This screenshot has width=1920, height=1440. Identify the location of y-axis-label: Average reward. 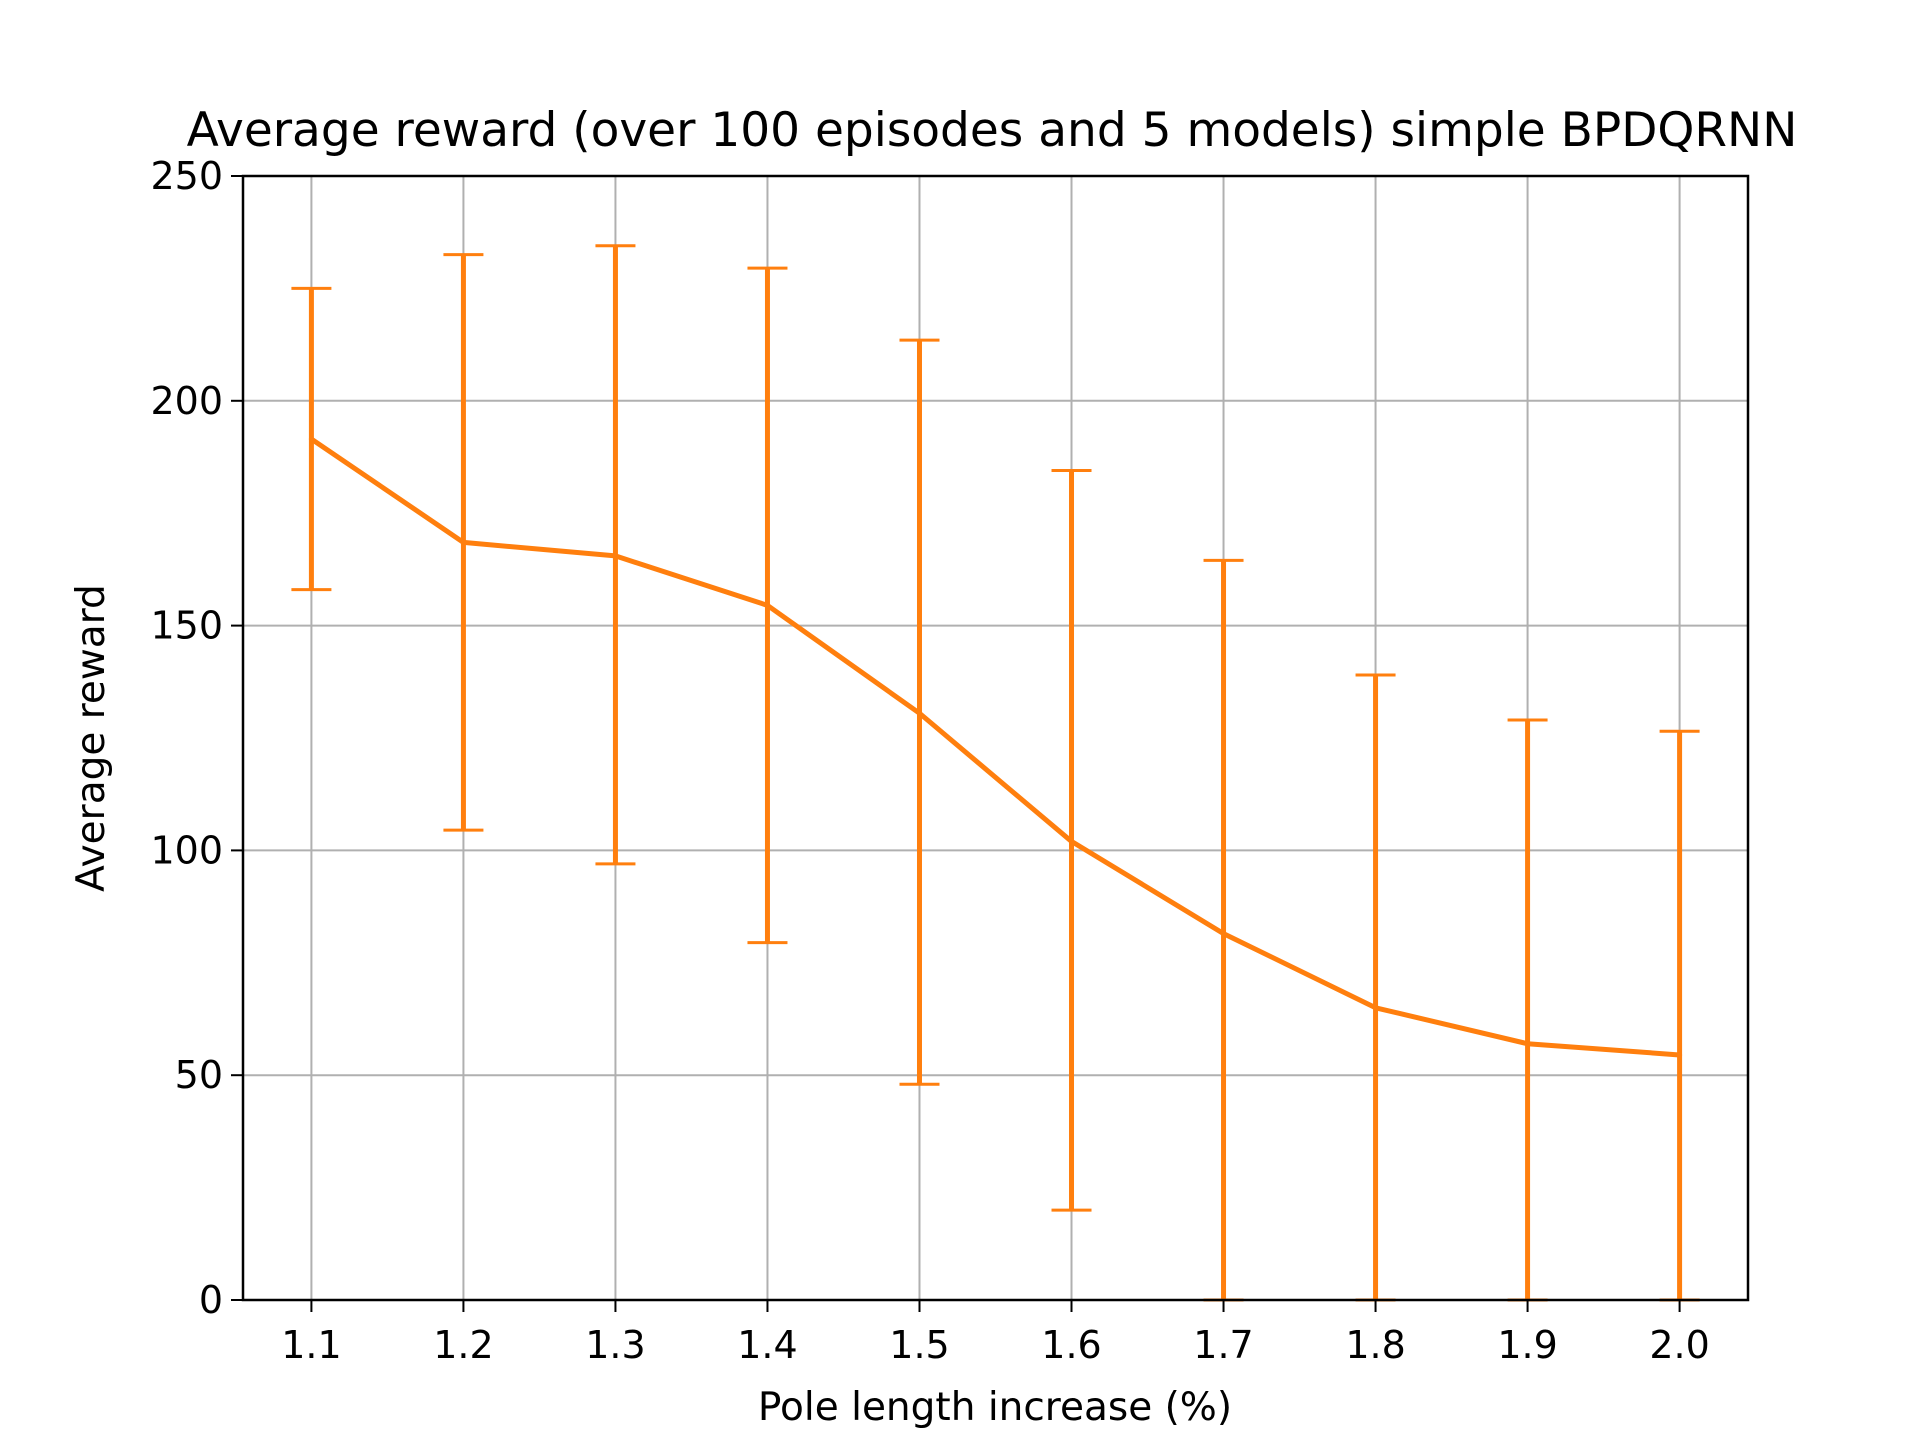
(91, 738).